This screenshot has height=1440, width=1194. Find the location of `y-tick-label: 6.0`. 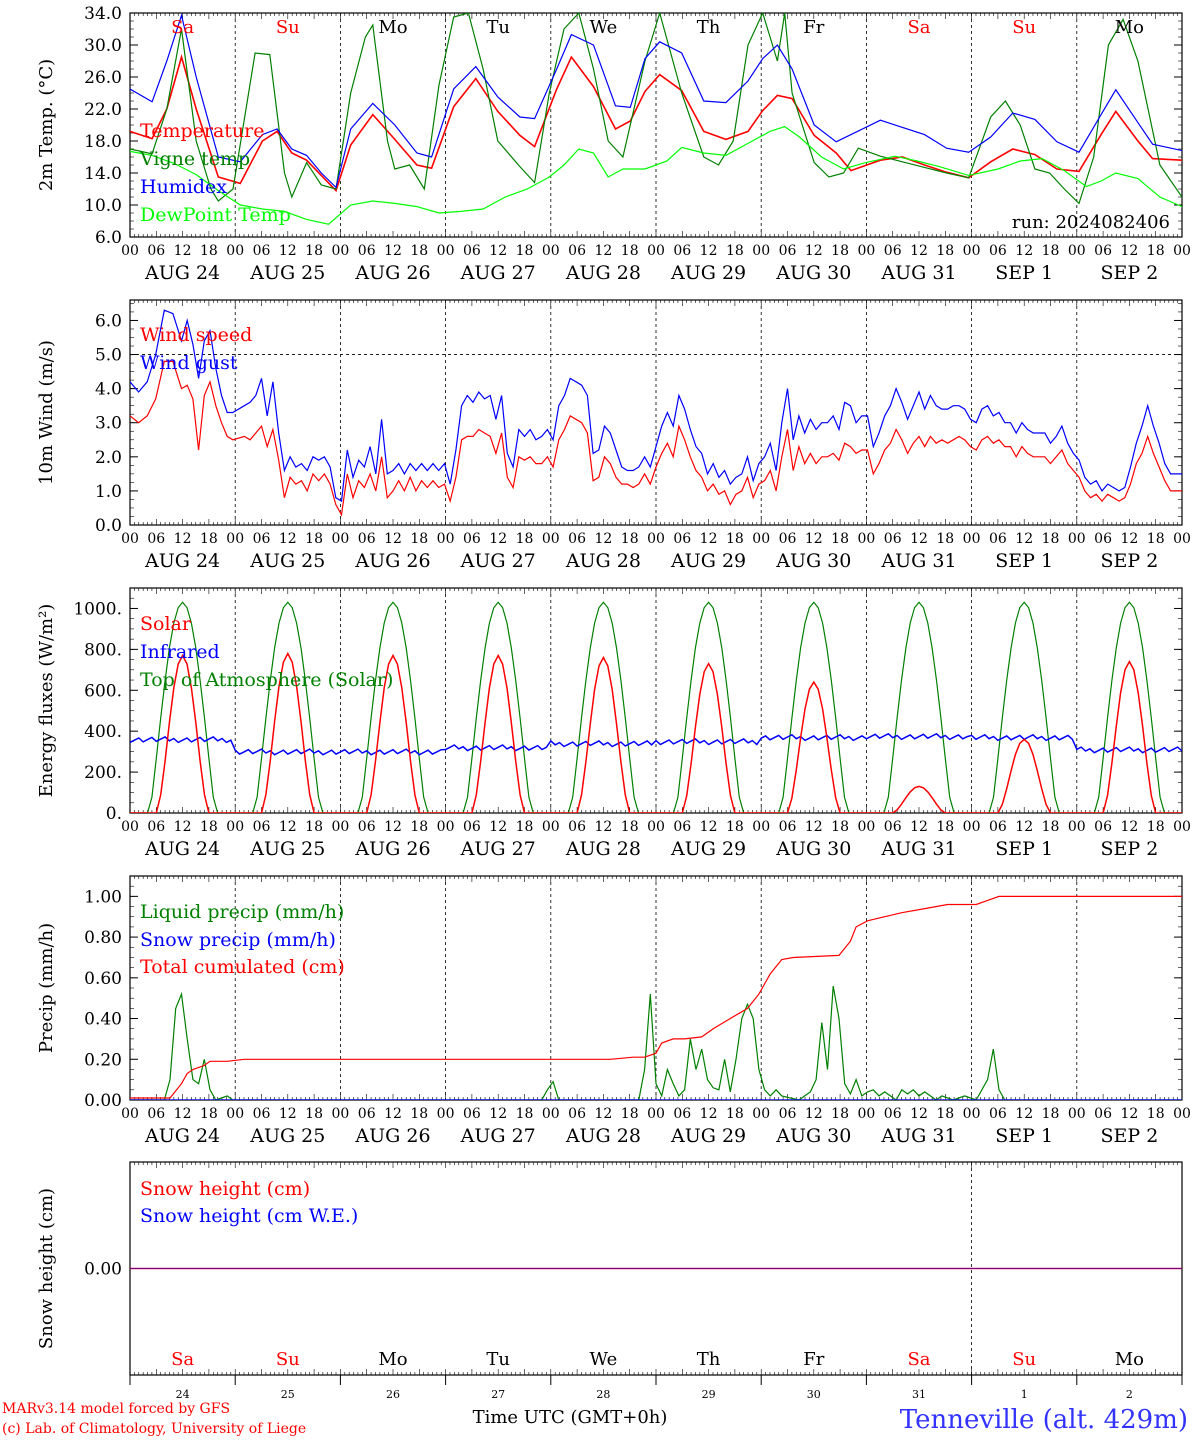

y-tick-label: 6.0 is located at coordinates (108, 321).